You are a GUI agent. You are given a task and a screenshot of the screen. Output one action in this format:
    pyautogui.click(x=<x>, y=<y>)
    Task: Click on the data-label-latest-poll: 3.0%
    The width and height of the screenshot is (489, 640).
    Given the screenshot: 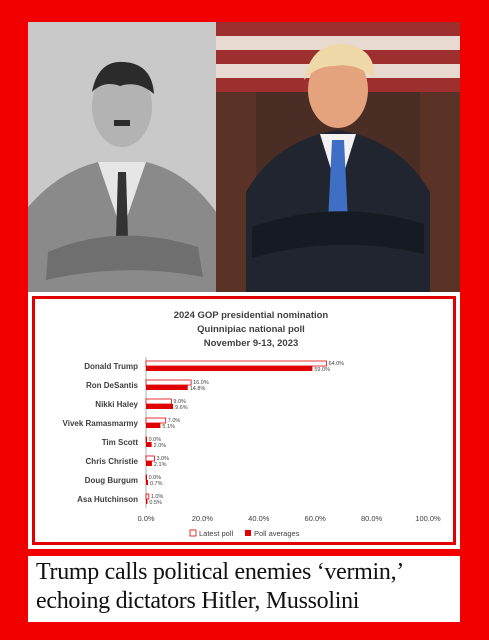 What is the action you would take?
    pyautogui.click(x=162, y=459)
    